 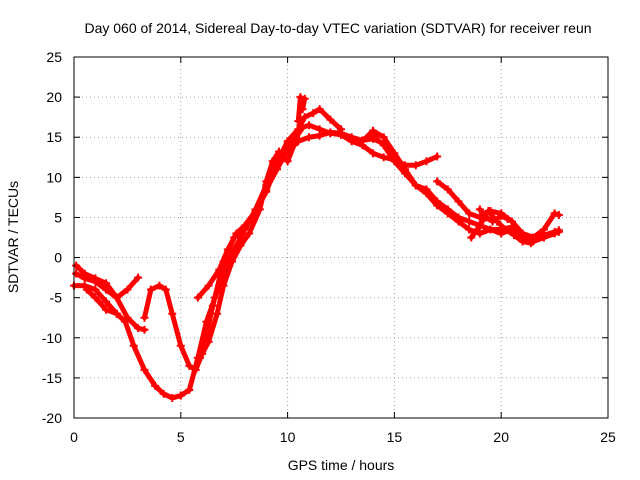 What do you see at coordinates (58, 217) in the screenshot?
I see `y-tick-label: 5` at bounding box center [58, 217].